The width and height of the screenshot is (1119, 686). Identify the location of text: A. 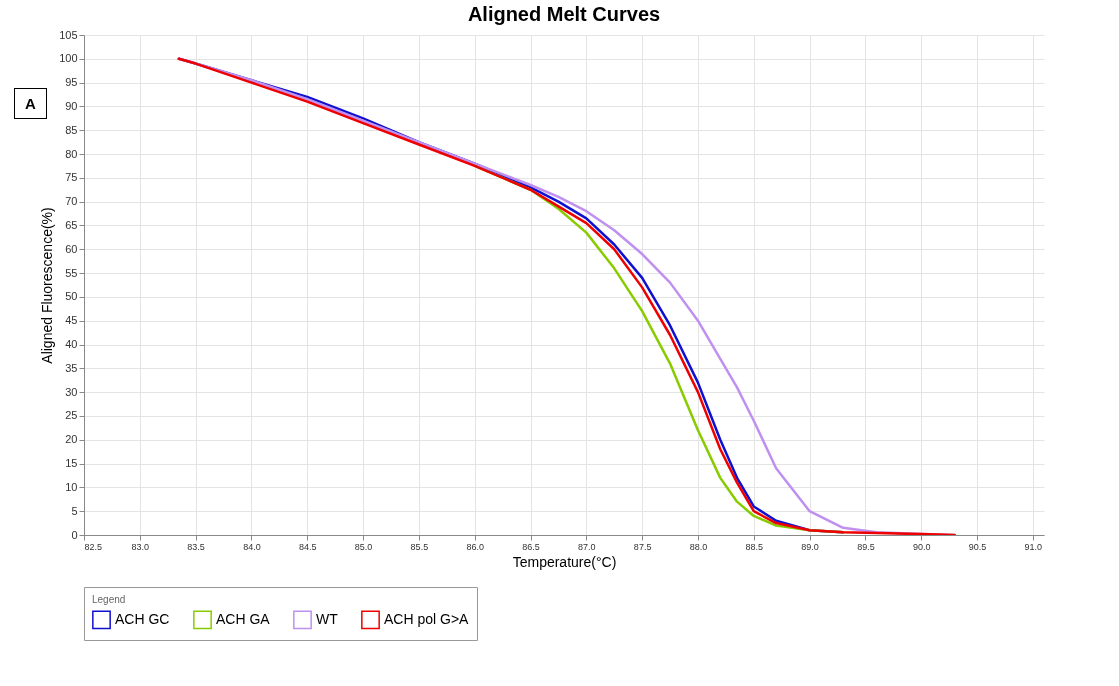
(30, 103).